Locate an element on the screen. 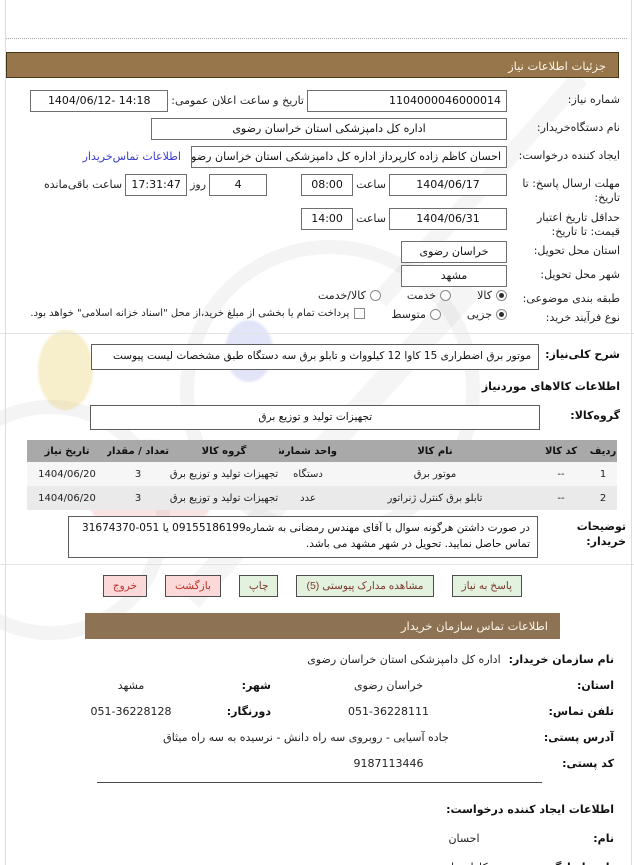 The height and width of the screenshot is (865, 634). delivery-province-label: استان محل تحویل: is located at coordinates (576, 251).